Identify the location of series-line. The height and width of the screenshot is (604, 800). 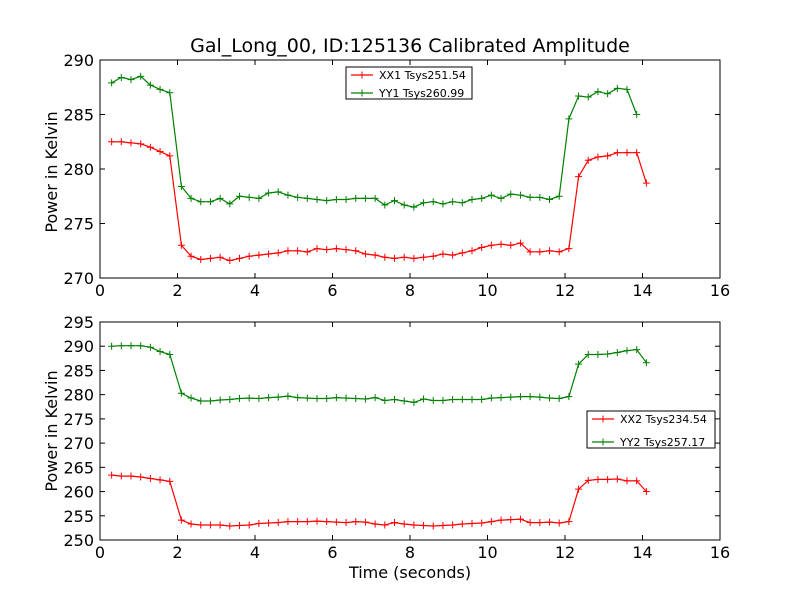
(379, 374).